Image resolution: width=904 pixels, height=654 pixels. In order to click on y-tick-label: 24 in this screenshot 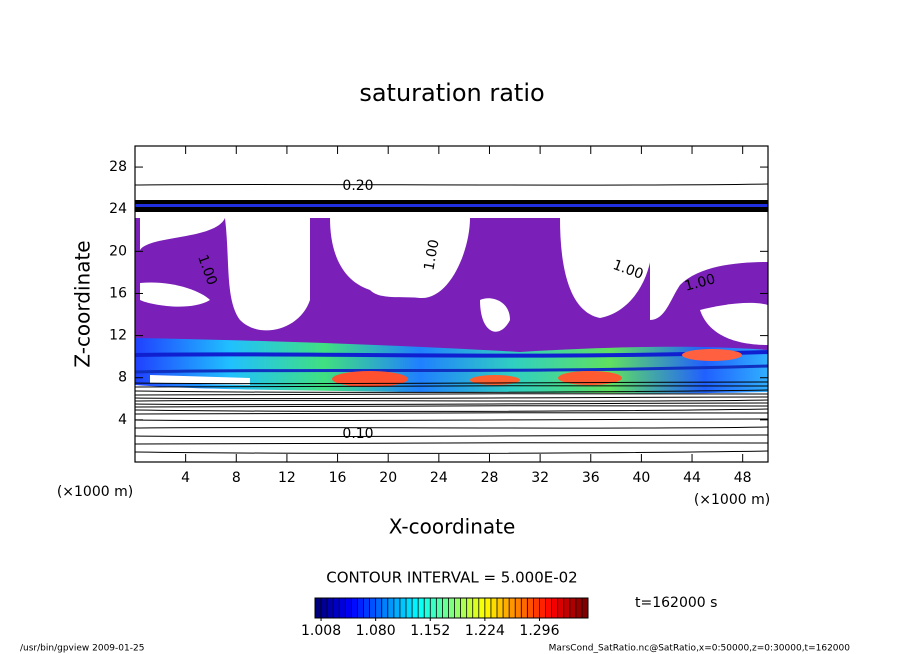, I will do `click(118, 209)`.